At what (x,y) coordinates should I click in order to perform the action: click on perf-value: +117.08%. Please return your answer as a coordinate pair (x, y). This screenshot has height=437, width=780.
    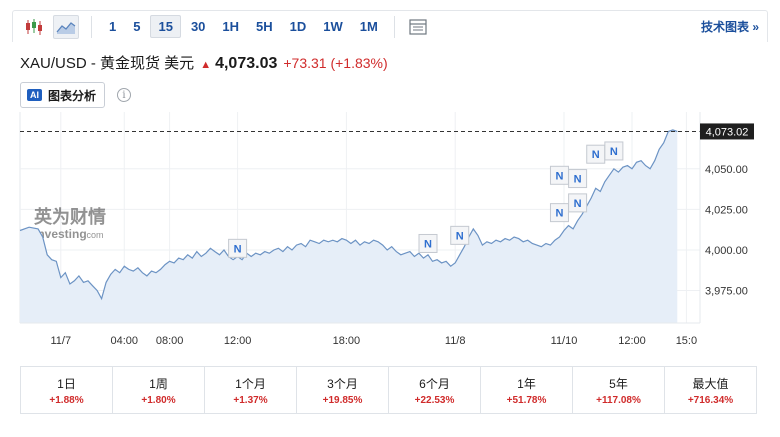
    Looking at the image, I should click on (618, 400).